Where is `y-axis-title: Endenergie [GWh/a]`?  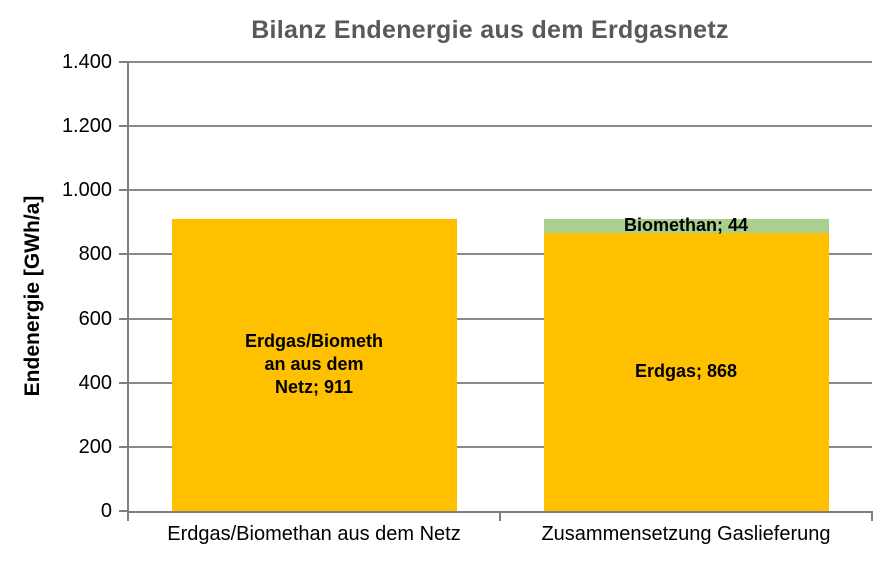 y-axis-title: Endenergie [GWh/a] is located at coordinates (32, 296).